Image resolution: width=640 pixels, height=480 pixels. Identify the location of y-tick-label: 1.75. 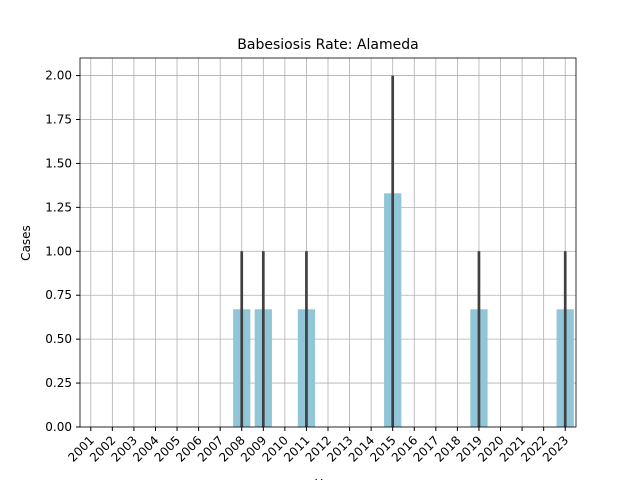
(58, 120).